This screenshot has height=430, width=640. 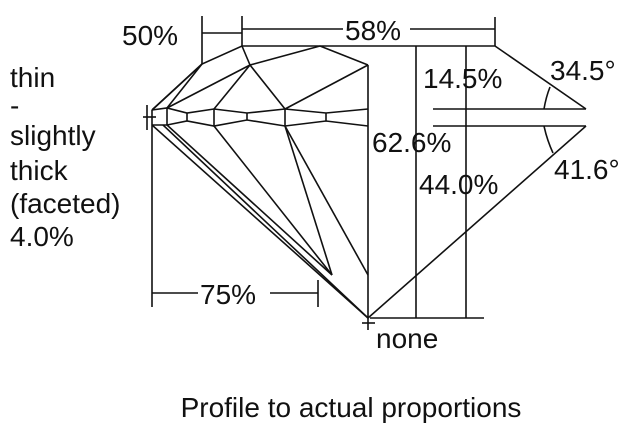 What do you see at coordinates (462, 78) in the screenshot?
I see `crown-height-label: 14.5%` at bounding box center [462, 78].